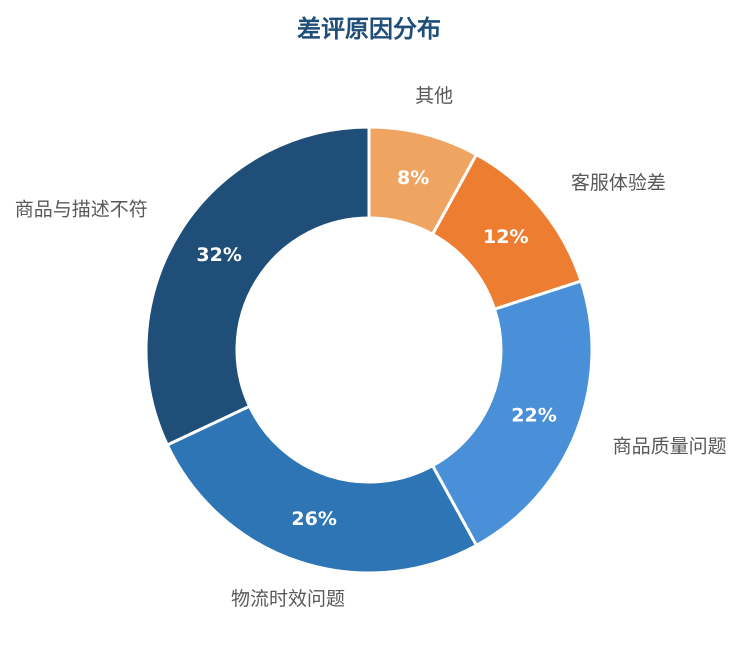 The height and width of the screenshot is (645, 739). Describe the element at coordinates (505, 237) in the screenshot. I see `slice-value-label-1: 12%` at that location.